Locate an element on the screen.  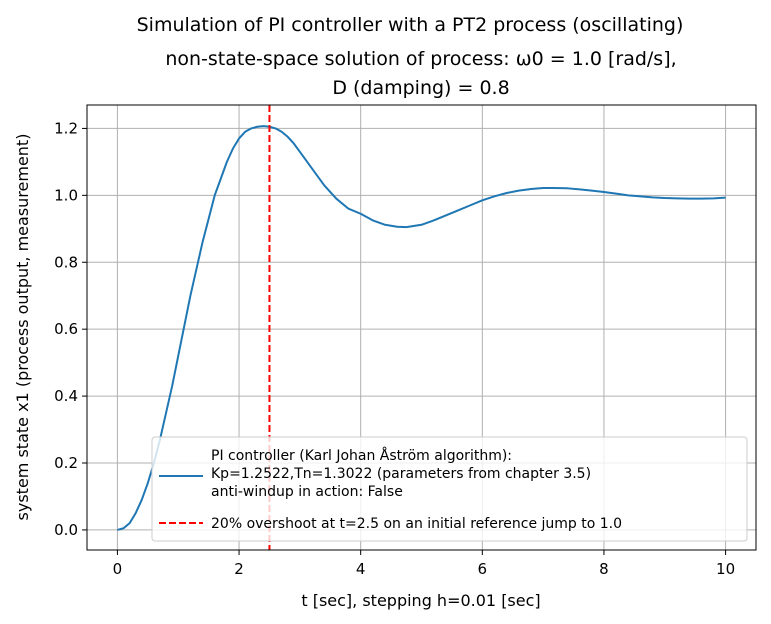
y-tick-label: 1.0 is located at coordinates (66, 195).